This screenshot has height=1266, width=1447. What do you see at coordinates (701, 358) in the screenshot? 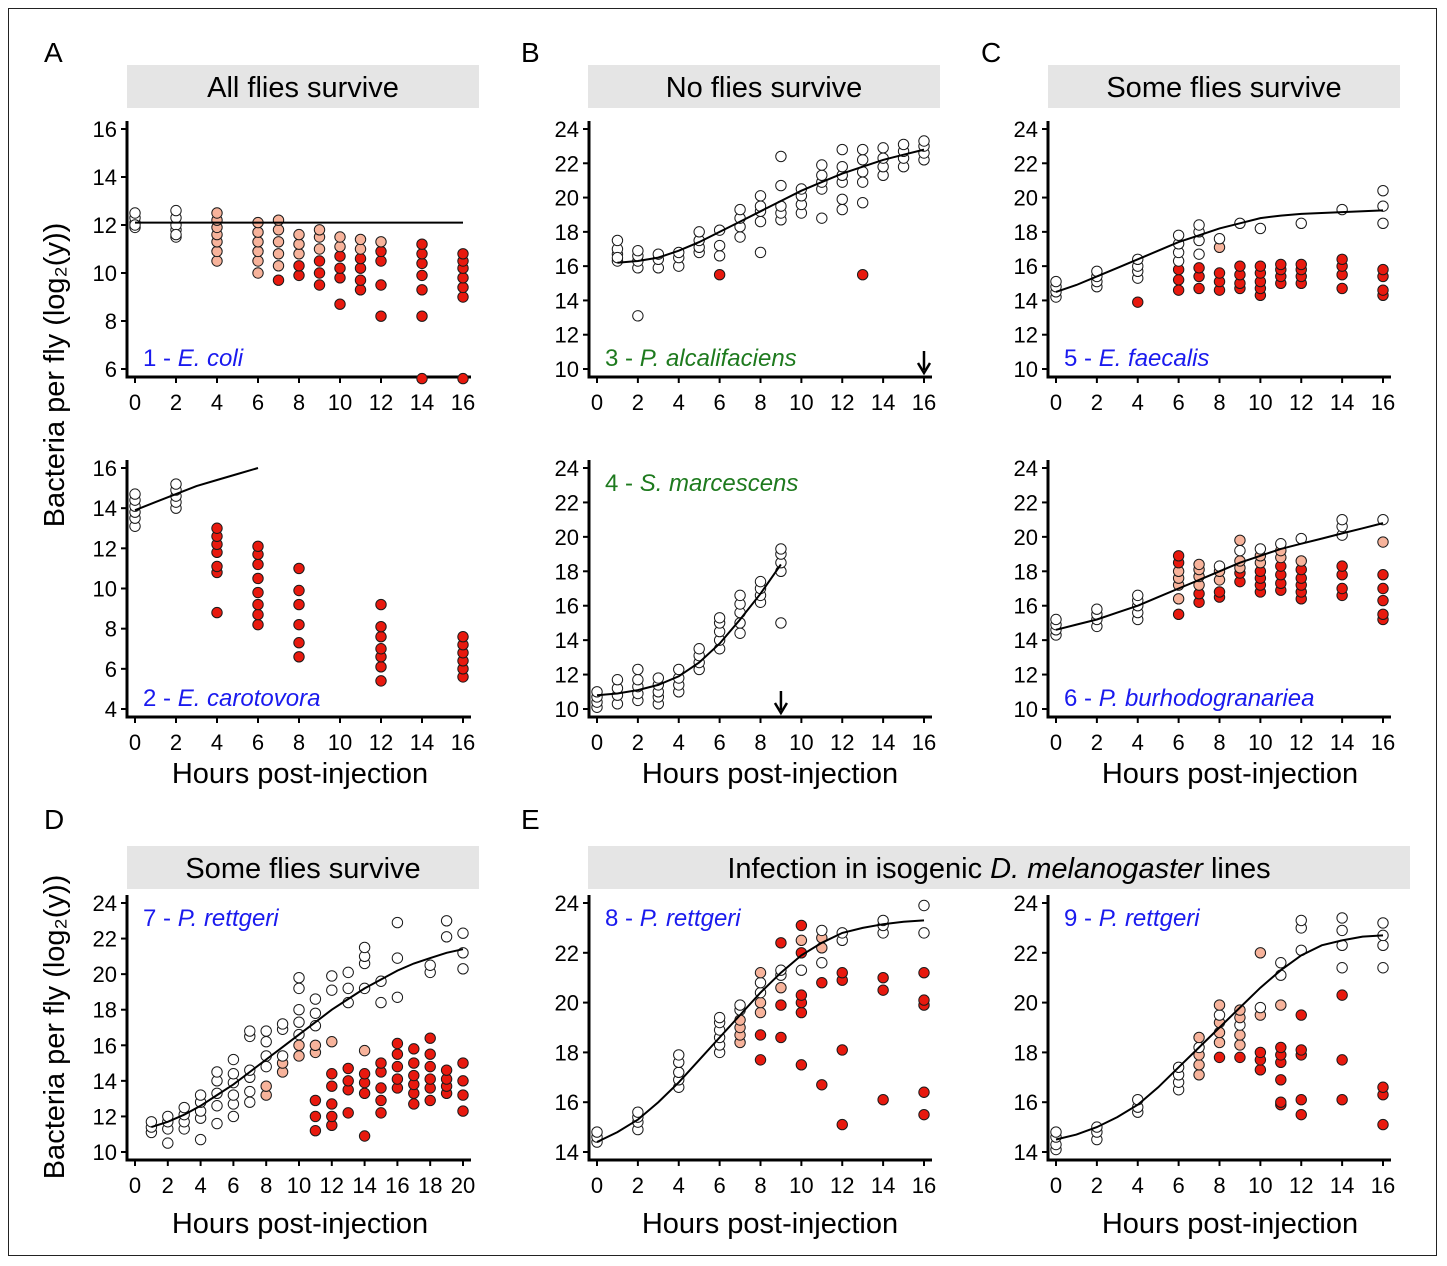
I see `species-label: 3 - P. alcalifaciens` at bounding box center [701, 358].